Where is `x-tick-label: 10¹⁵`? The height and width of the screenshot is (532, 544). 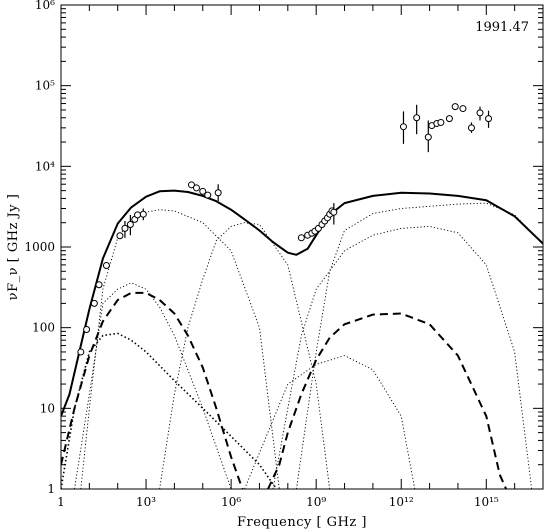
x-tick-label: 10¹⁵ is located at coordinates (486, 502).